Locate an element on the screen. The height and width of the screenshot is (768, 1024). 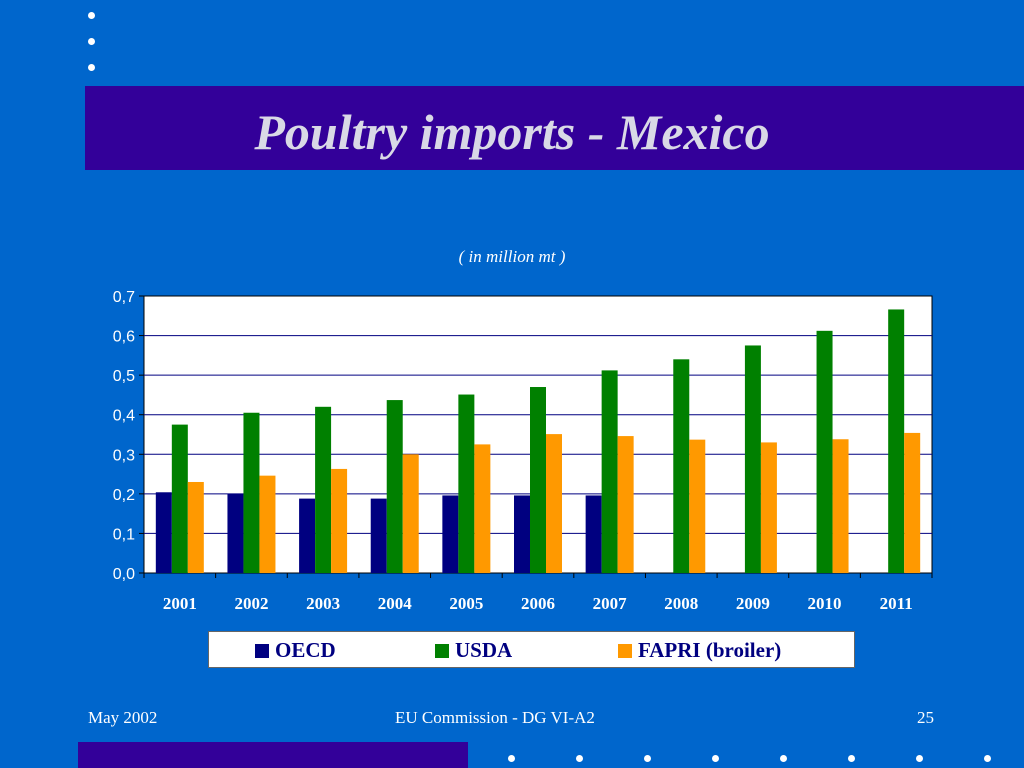
x-tick-label: 2003 is located at coordinates (323, 603).